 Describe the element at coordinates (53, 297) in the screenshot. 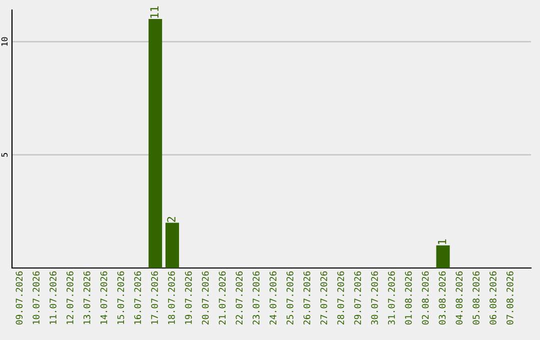

I see `x-tick-label: 11.07.2026` at that location.